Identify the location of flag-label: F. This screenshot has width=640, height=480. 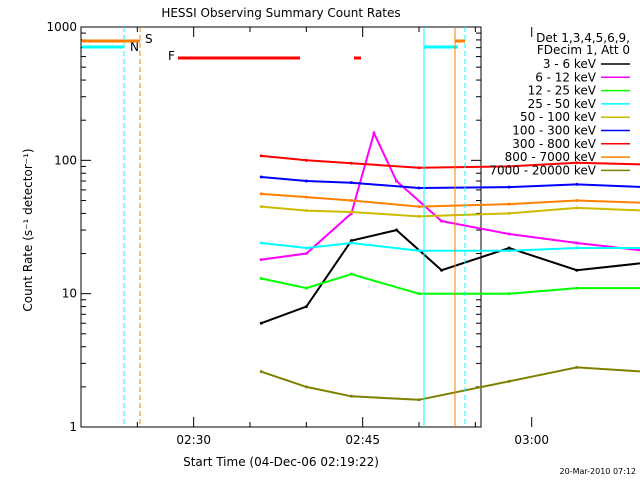
(171, 56).